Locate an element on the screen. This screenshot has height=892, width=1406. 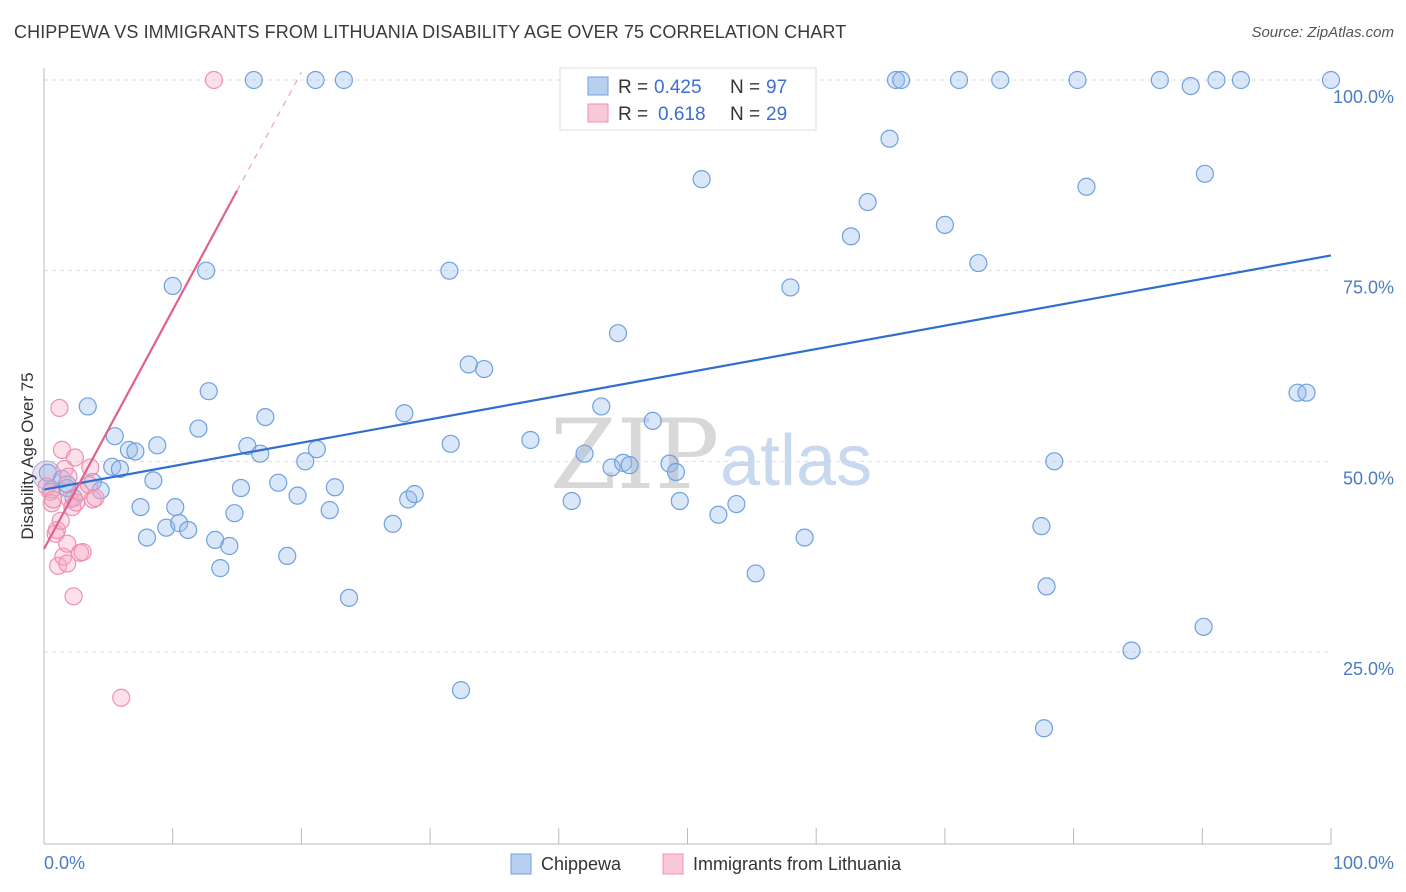
lithuania-trend-line is located at coordinates (141, 370).